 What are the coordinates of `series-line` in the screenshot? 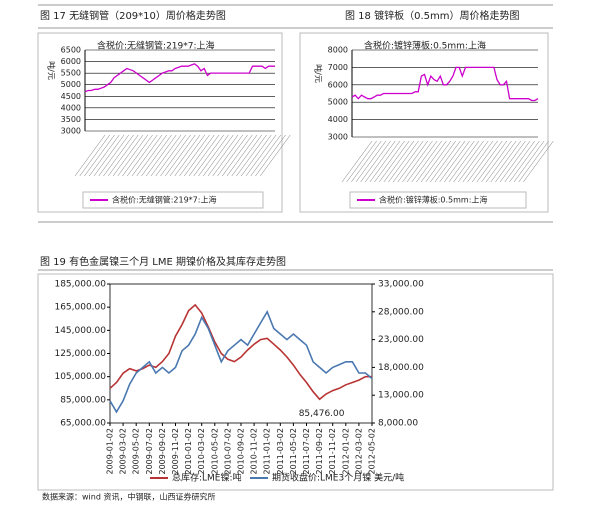 It's located at (240, 352).